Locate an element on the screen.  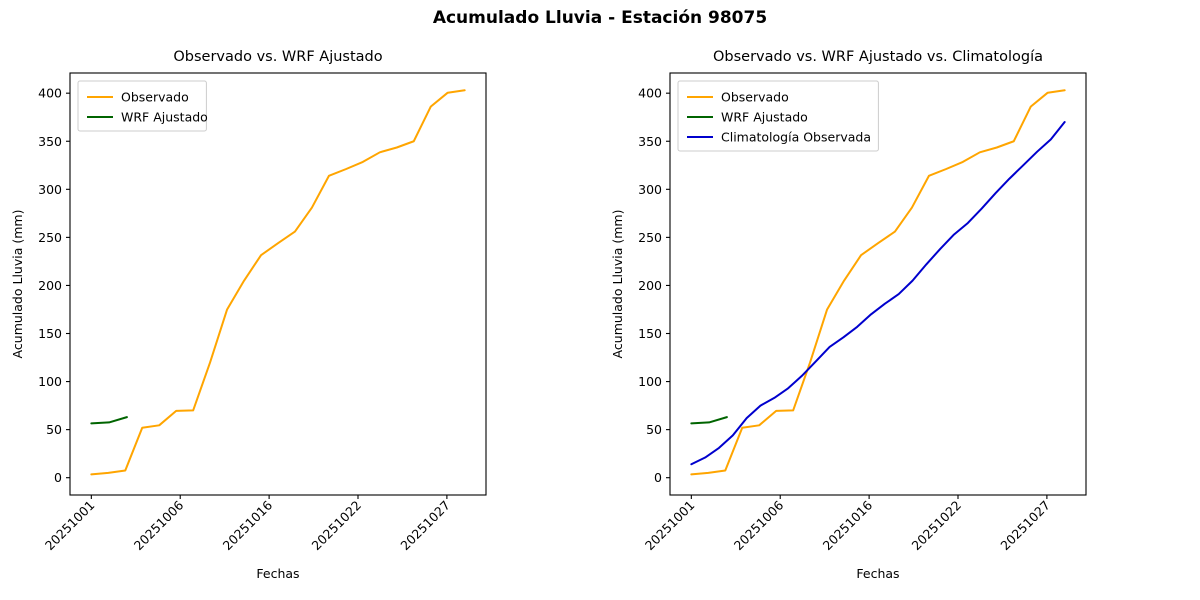
legend-label-climatolog-a-observada: Climatología Observada is located at coordinates (796, 137).